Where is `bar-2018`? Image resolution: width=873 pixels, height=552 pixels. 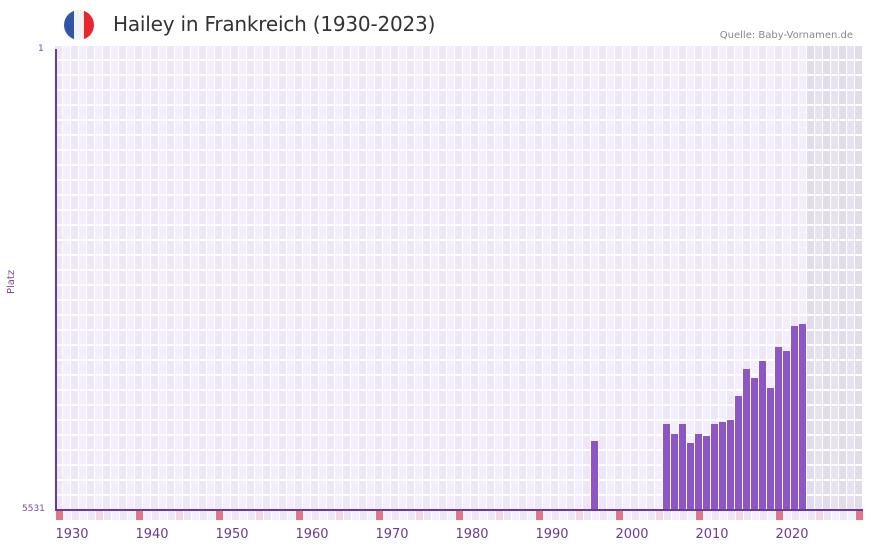 bar-2018 is located at coordinates (778, 428).